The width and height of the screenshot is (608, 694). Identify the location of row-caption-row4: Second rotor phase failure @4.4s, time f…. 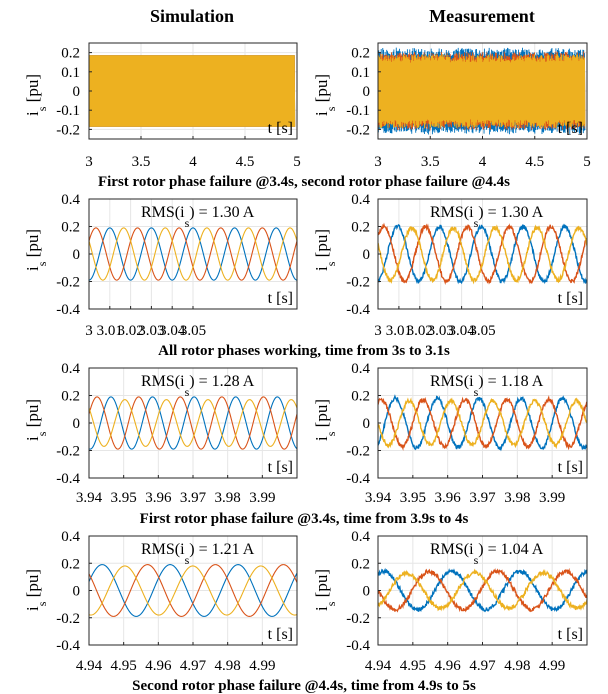
(304, 686).